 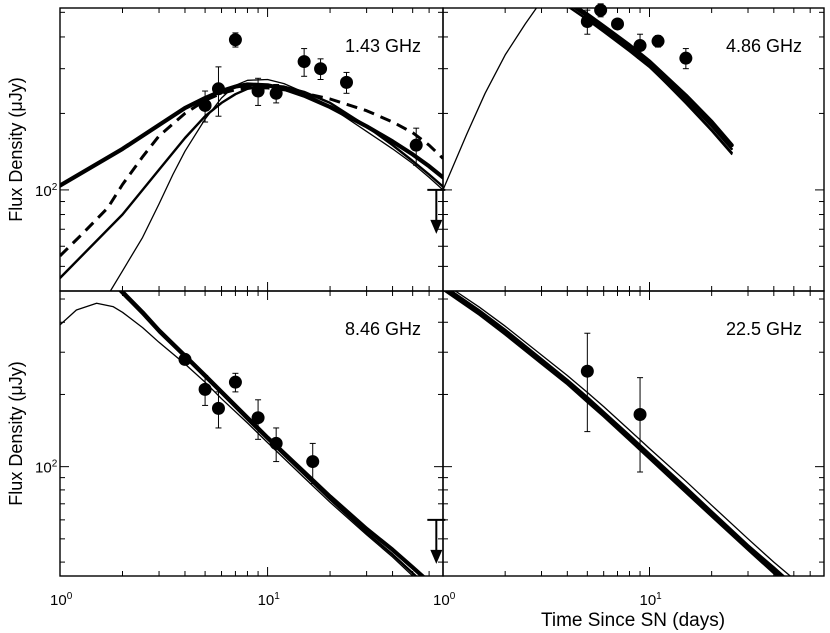 I want to click on x-axis-title: Time Since SN (days), so click(x=633, y=620).